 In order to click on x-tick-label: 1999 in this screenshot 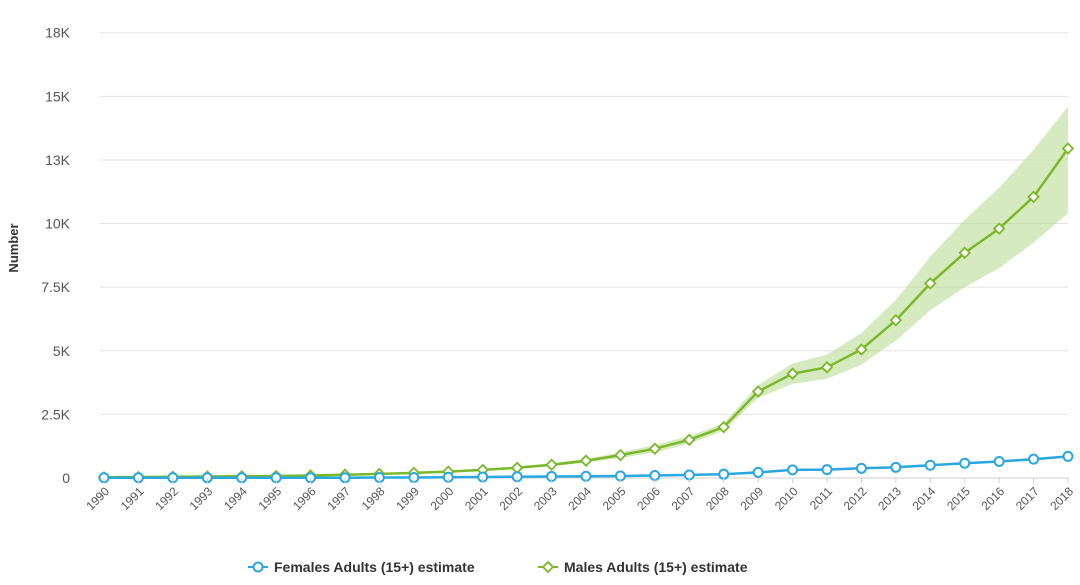, I will do `click(407, 498)`.